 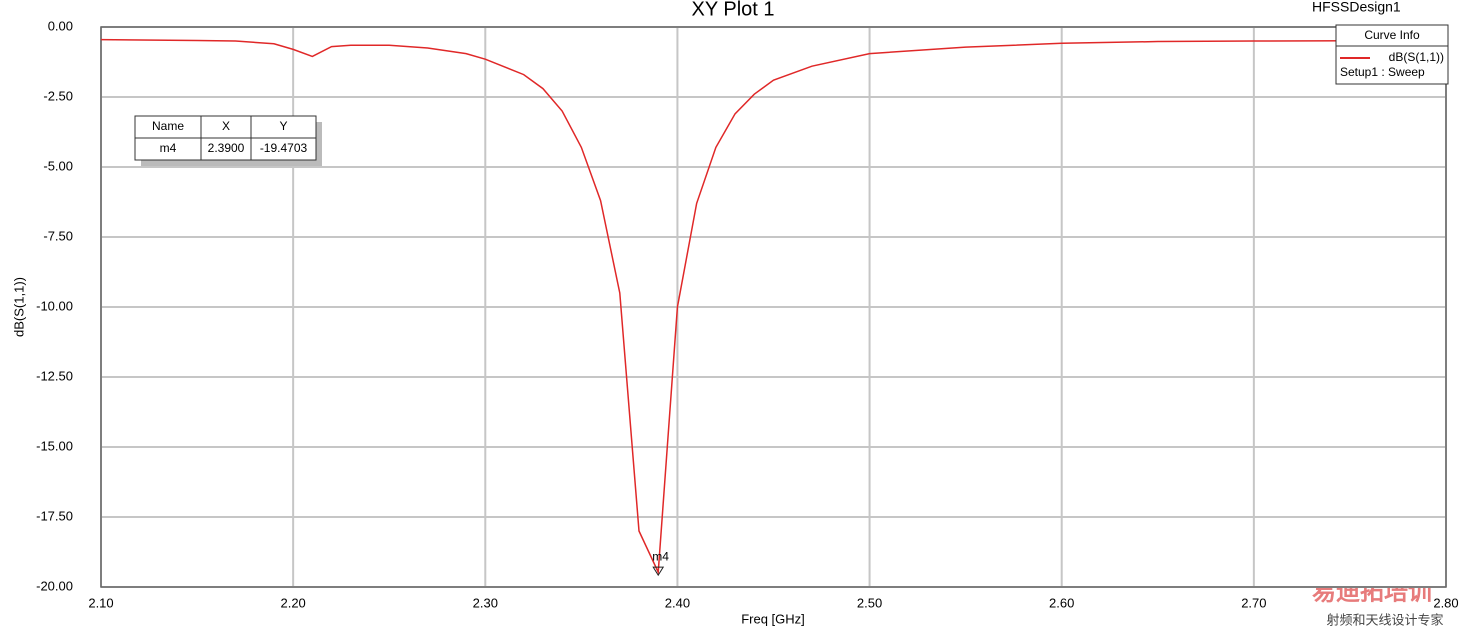 I want to click on x-tick-label: 2.50, so click(x=869, y=602).